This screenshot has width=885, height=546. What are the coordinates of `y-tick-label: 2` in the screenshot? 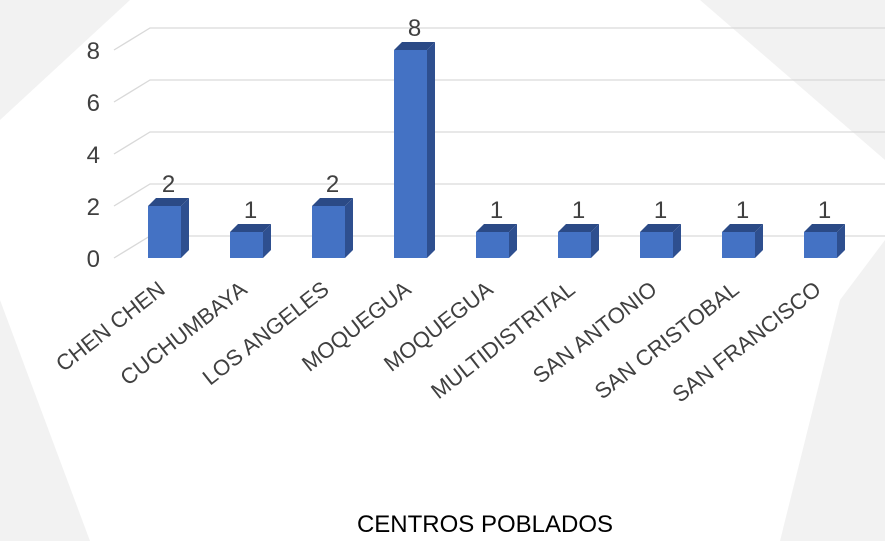 It's located at (93, 207).